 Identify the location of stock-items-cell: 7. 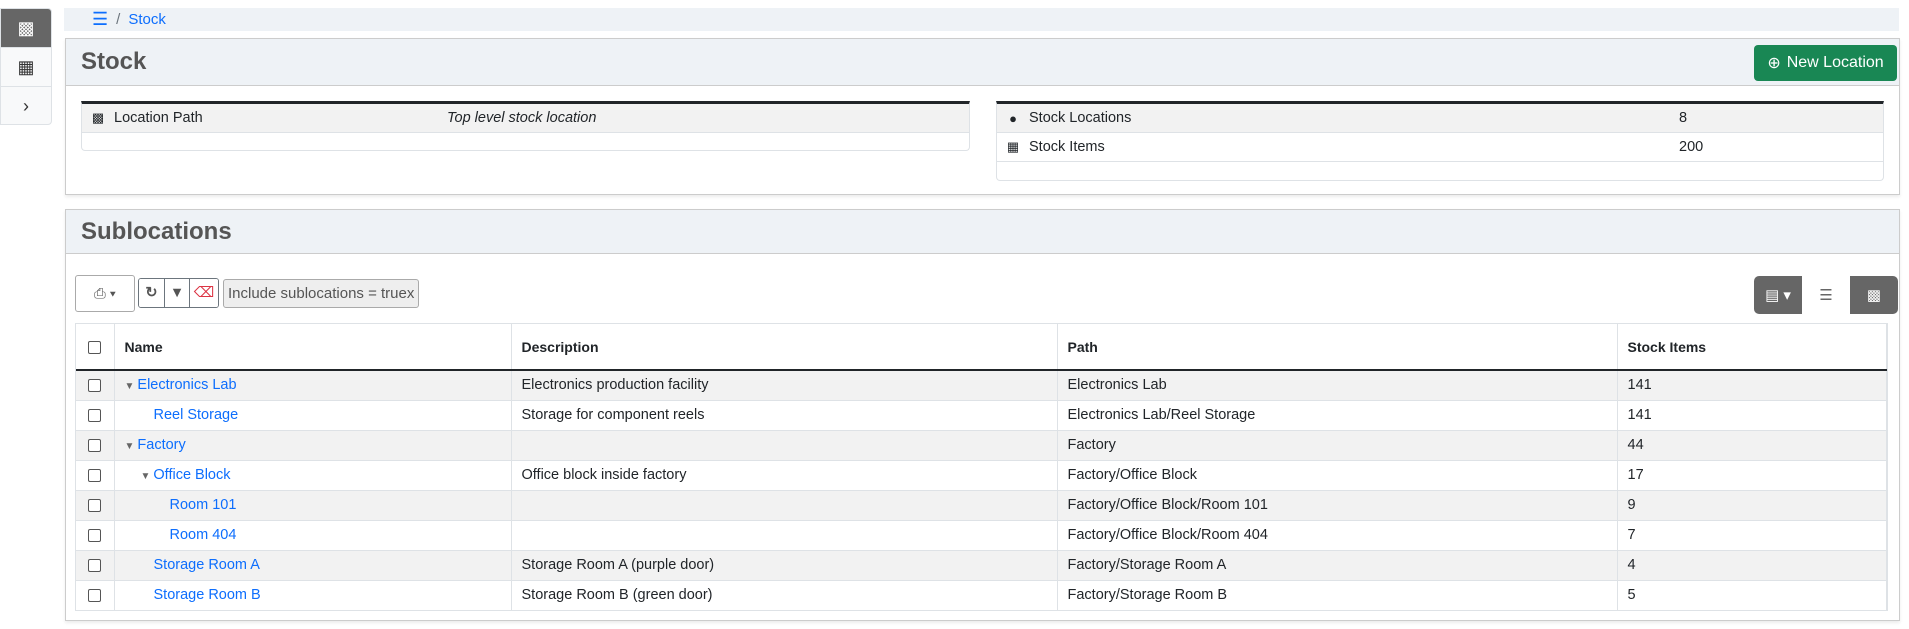
(1752, 535).